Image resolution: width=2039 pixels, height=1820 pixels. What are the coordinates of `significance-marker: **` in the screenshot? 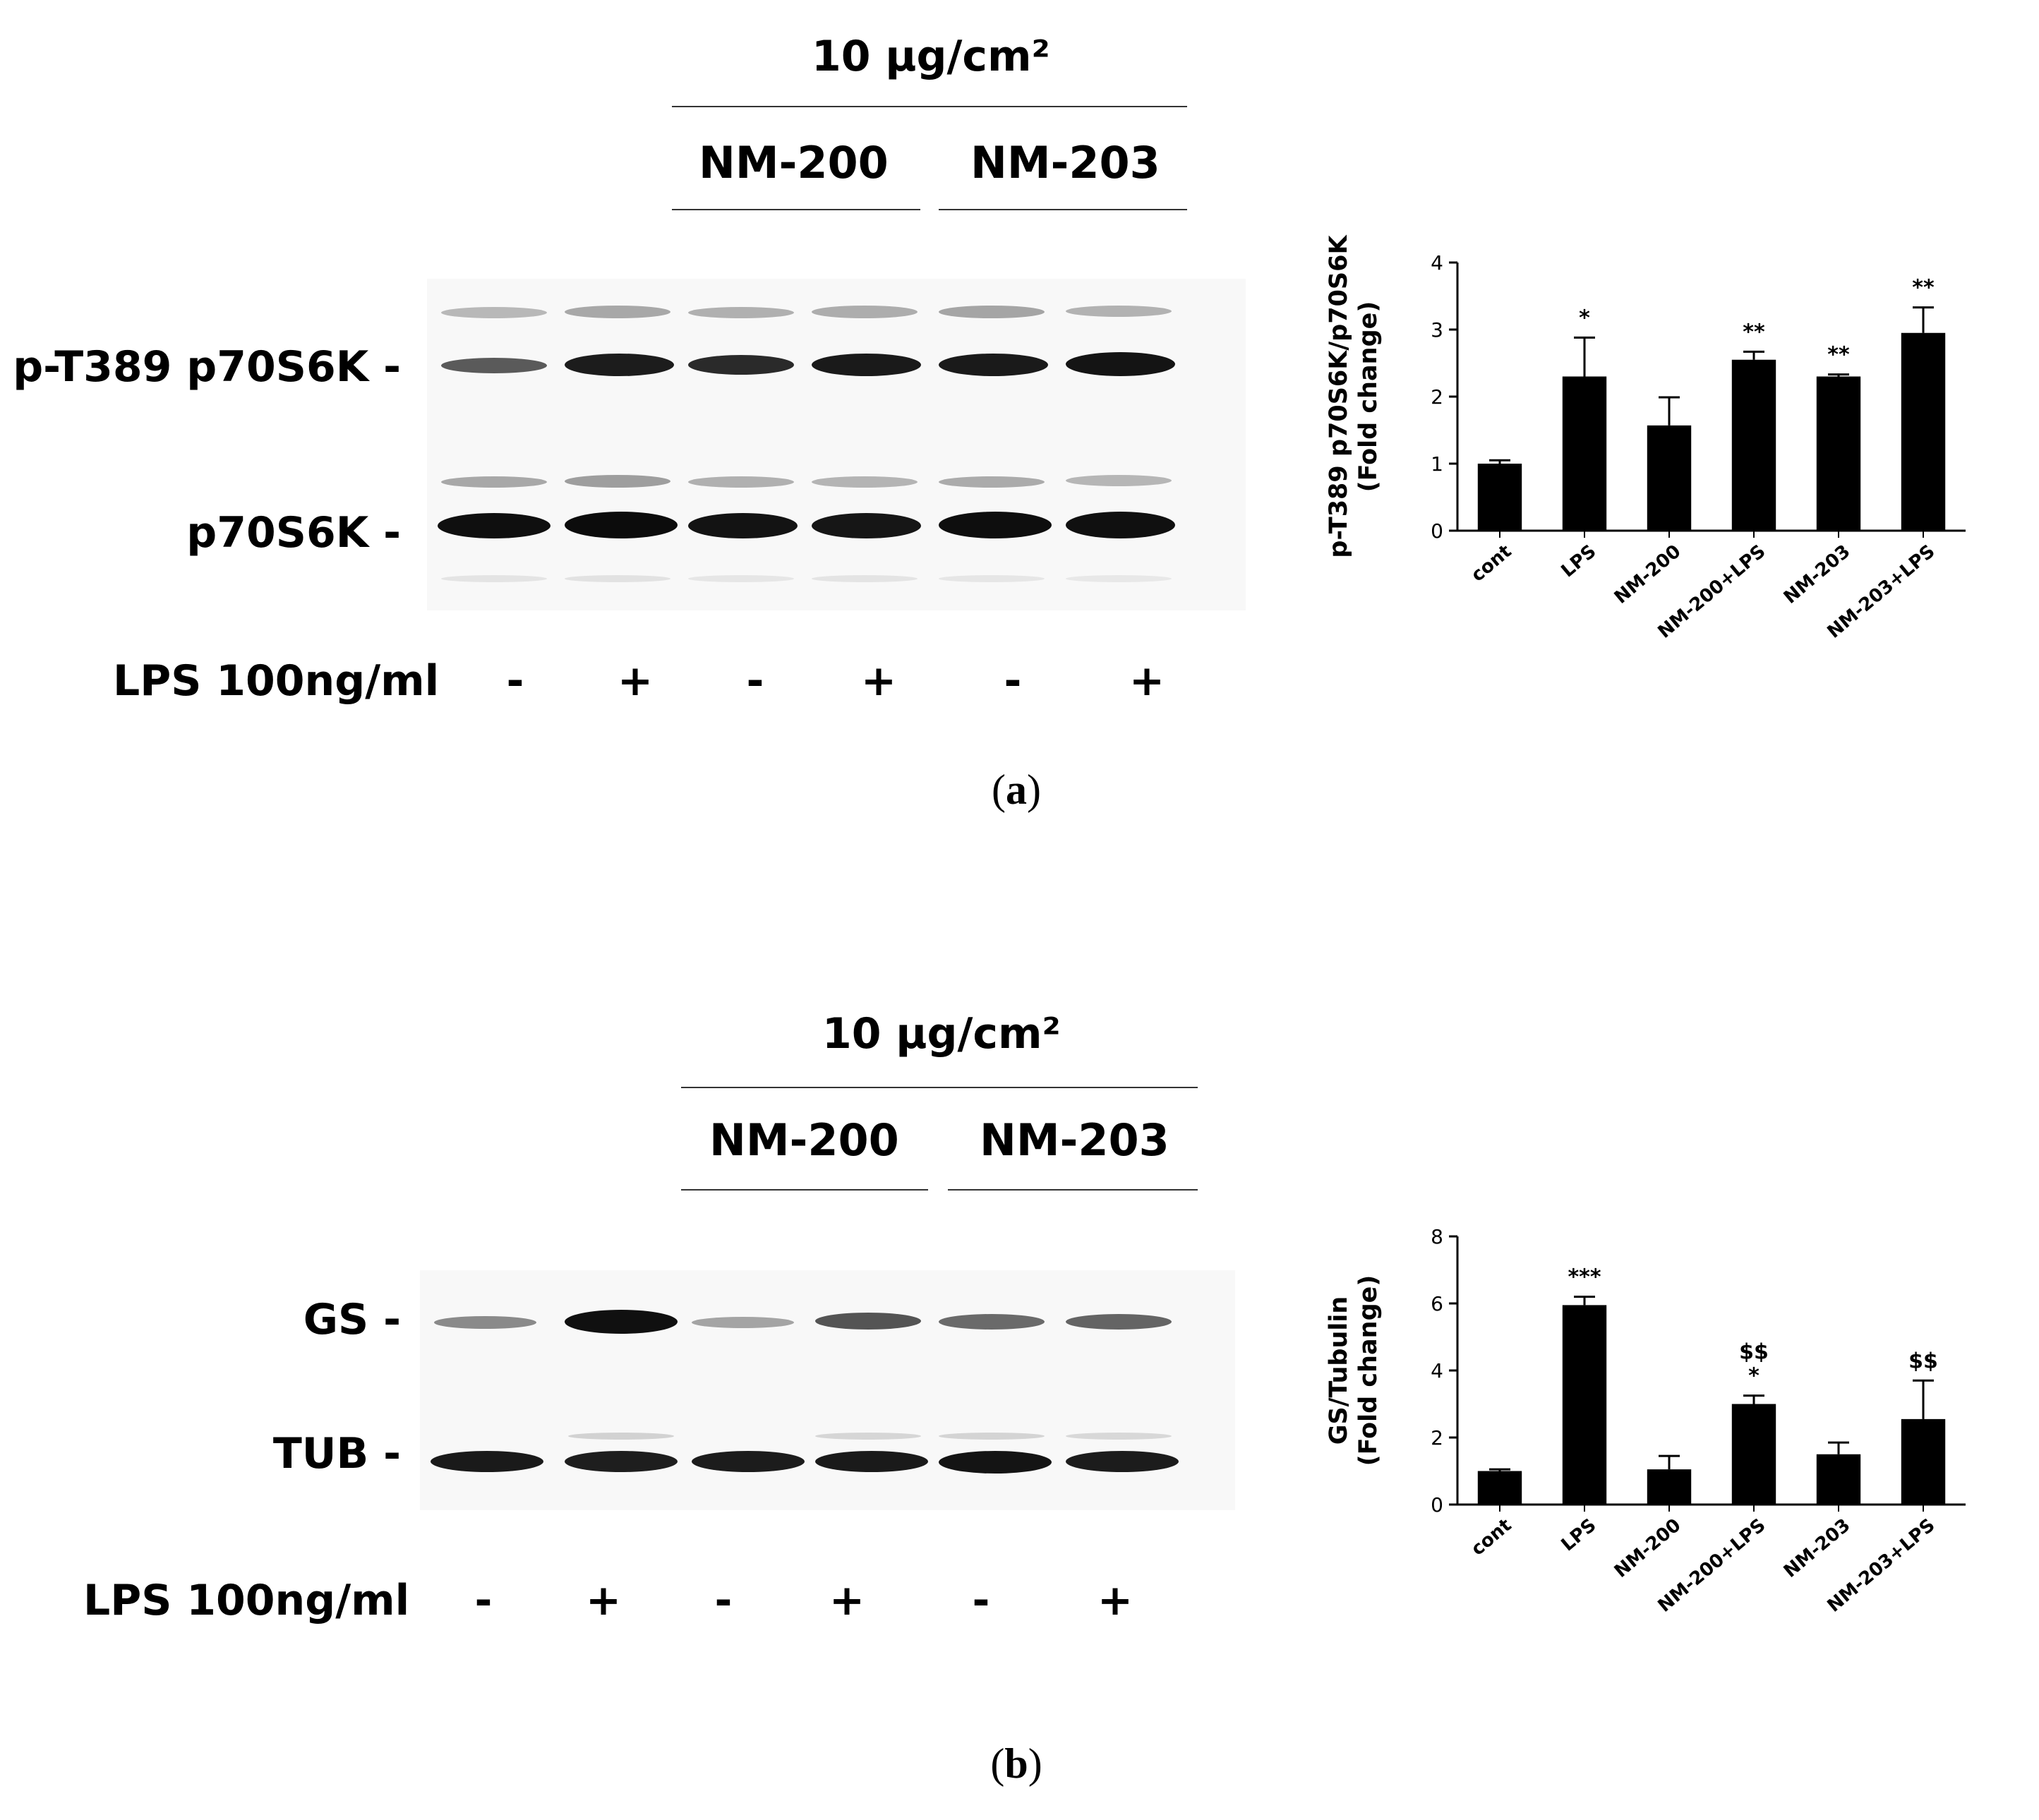 It's located at (1838, 355).